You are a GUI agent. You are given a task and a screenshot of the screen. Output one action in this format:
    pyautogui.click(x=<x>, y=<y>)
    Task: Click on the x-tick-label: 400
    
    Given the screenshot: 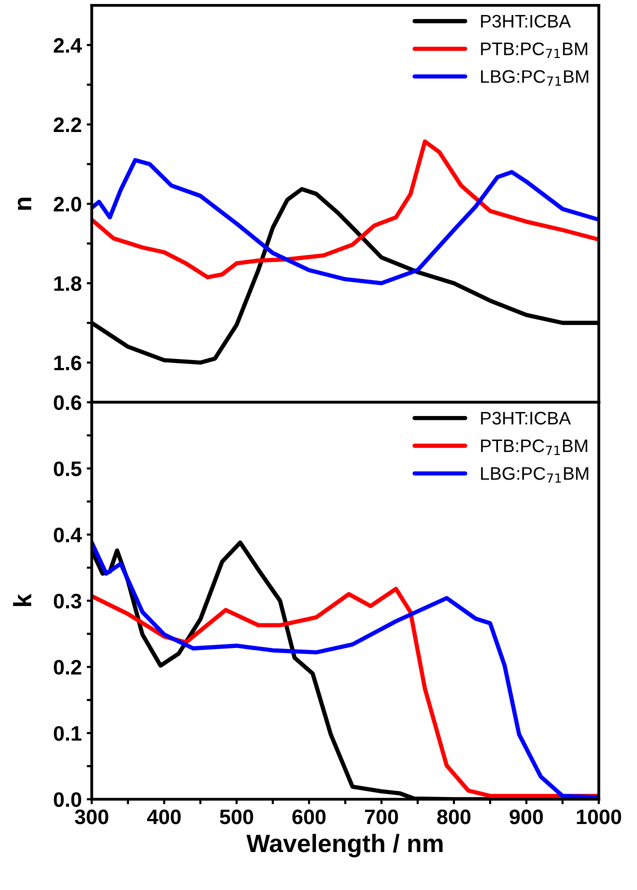 What is the action you would take?
    pyautogui.click(x=164, y=816)
    